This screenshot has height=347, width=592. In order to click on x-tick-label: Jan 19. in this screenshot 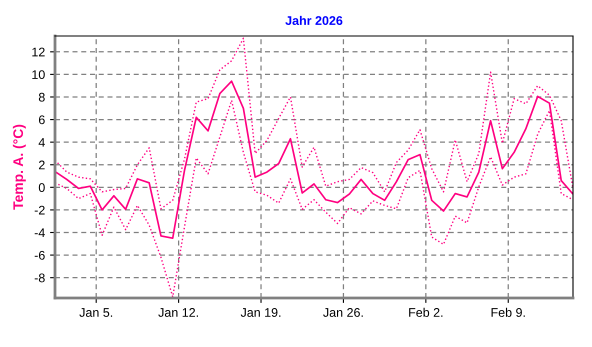, I will do `click(260, 312)`.